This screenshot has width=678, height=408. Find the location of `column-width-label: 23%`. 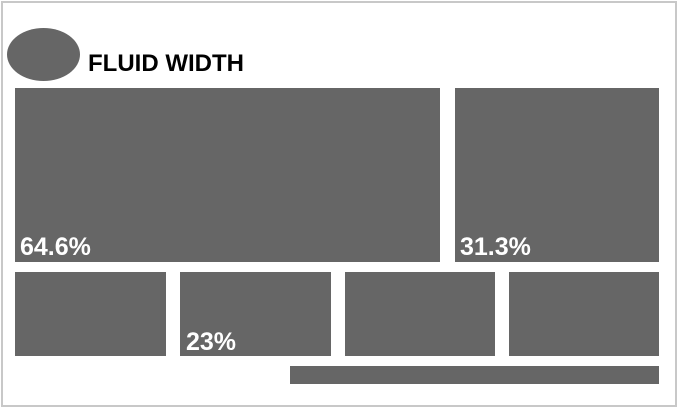

column-width-label: 23% is located at coordinates (211, 342).